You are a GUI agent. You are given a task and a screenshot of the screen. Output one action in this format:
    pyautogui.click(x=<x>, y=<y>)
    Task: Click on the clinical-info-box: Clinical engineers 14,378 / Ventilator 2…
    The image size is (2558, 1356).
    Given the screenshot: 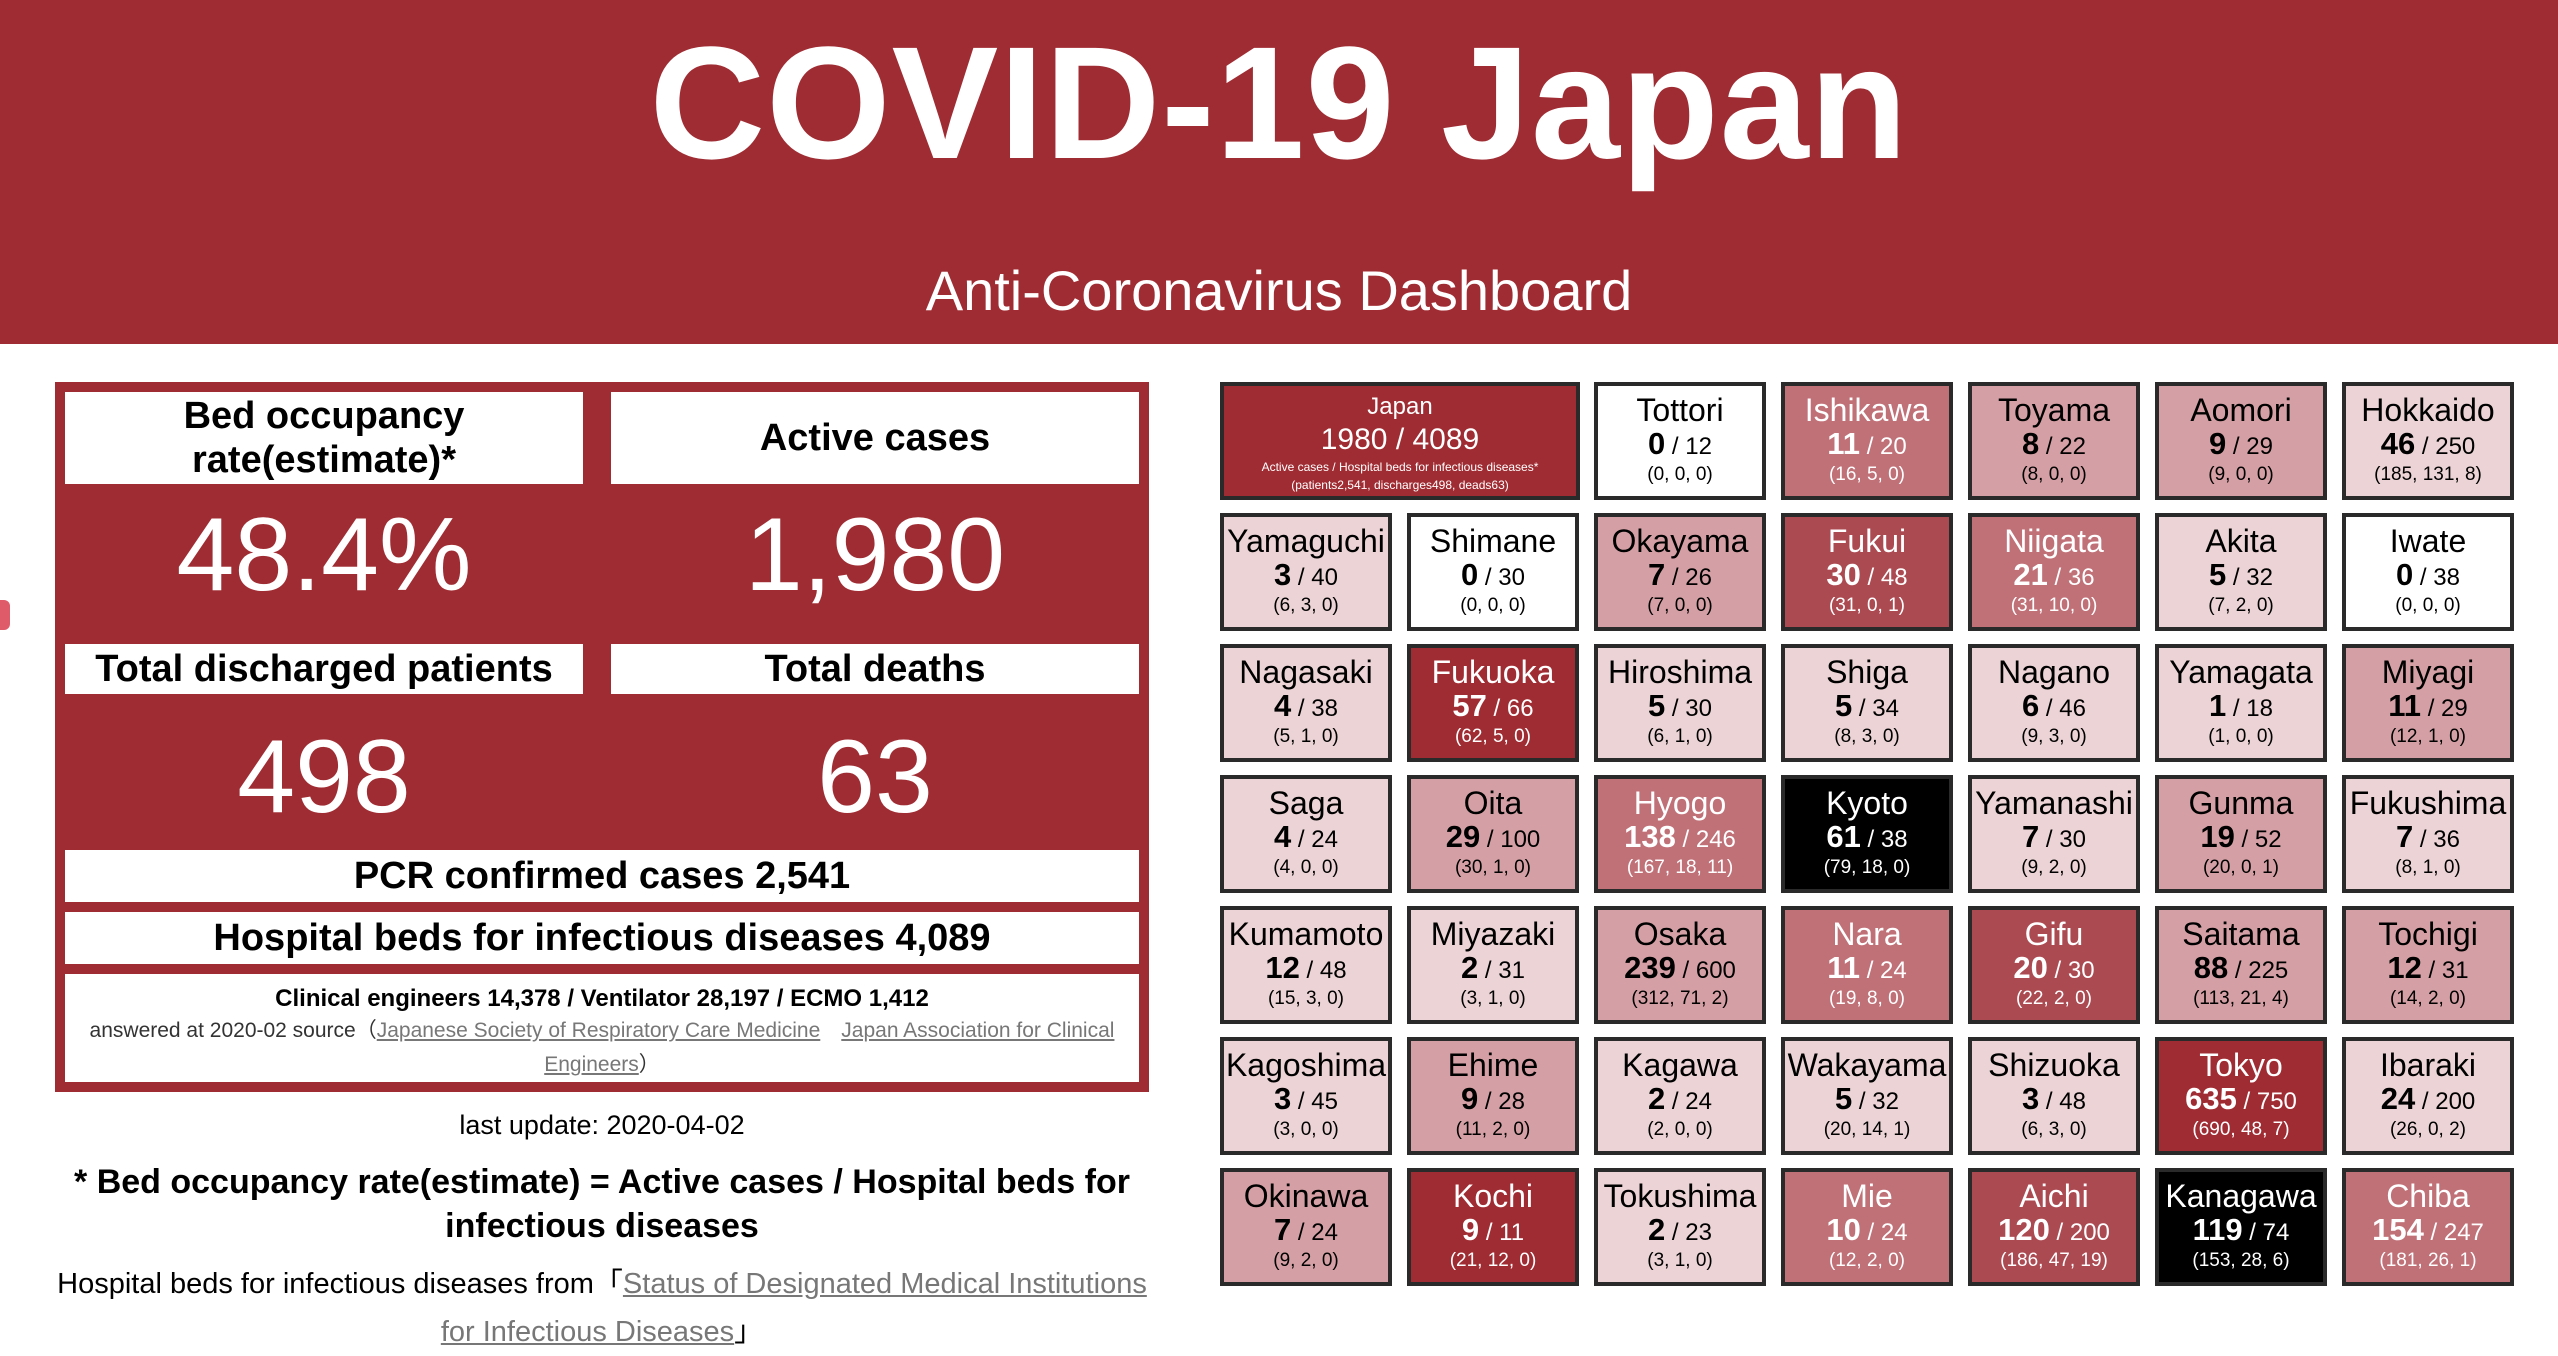 What is the action you would take?
    pyautogui.click(x=602, y=1028)
    